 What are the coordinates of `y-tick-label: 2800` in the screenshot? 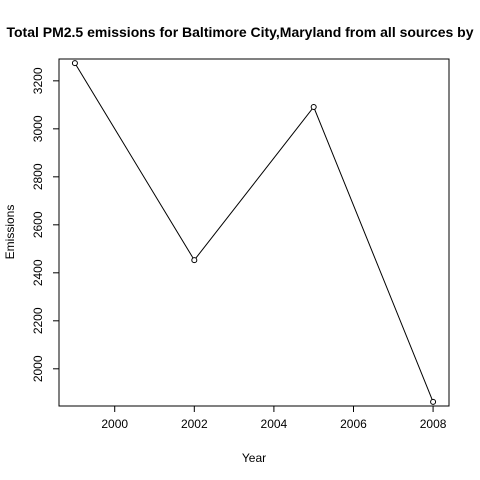 It's located at (38, 176).